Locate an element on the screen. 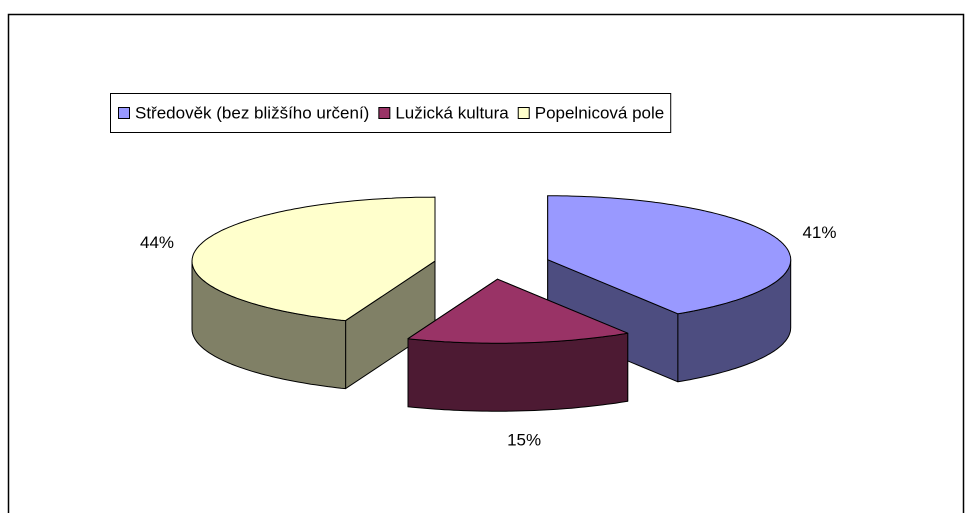 Image resolution: width=971 pixels, height=513 pixels. legend-label: Středověk (bez bližšího určení) is located at coordinates (252, 112).